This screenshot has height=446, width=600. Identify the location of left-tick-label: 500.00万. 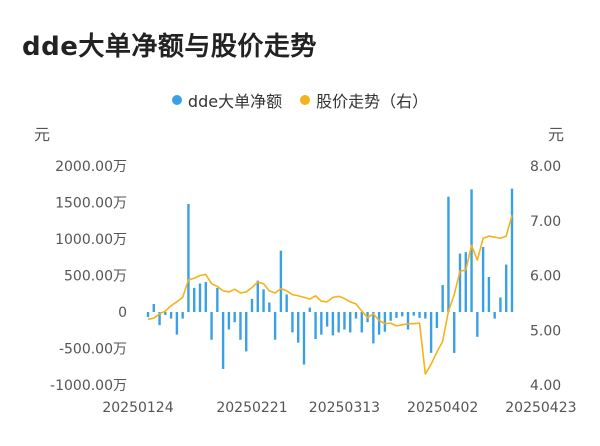
(95, 277).